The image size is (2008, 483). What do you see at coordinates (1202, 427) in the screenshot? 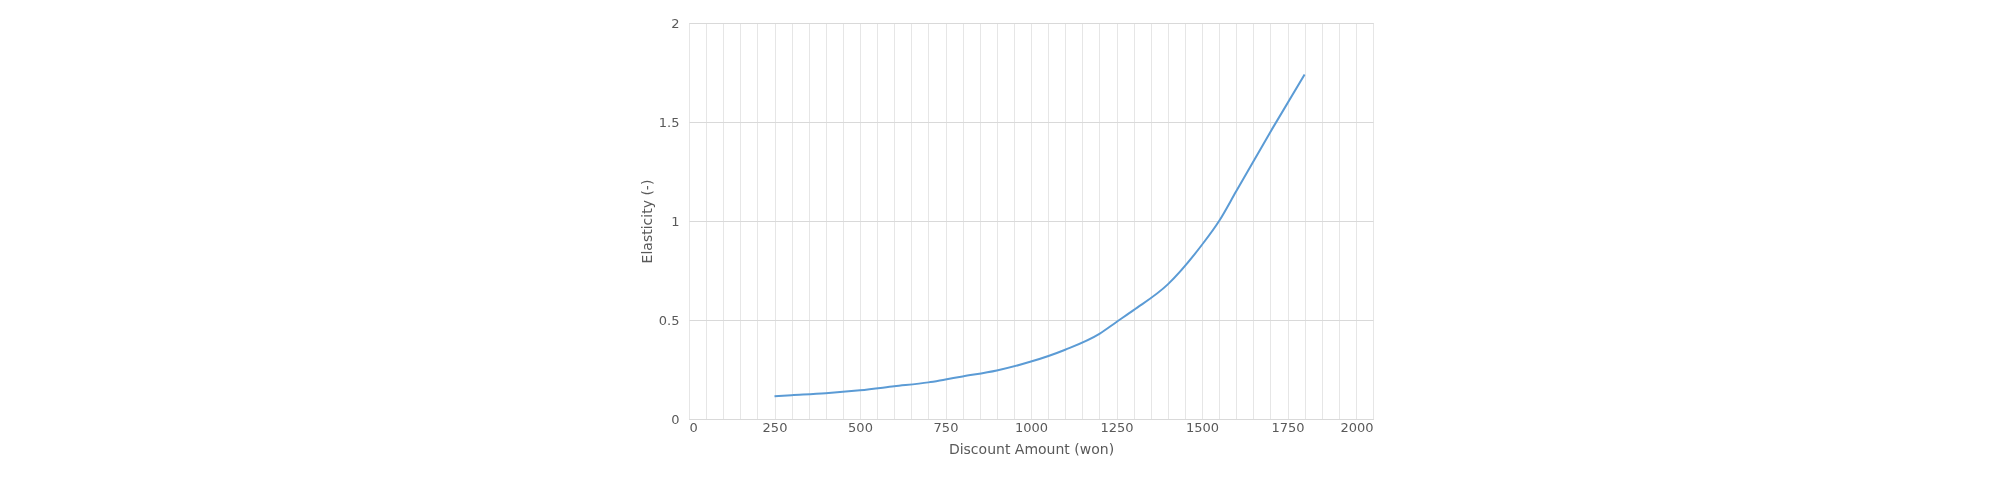
I see `x-tick-label: 1500` at bounding box center [1202, 427].